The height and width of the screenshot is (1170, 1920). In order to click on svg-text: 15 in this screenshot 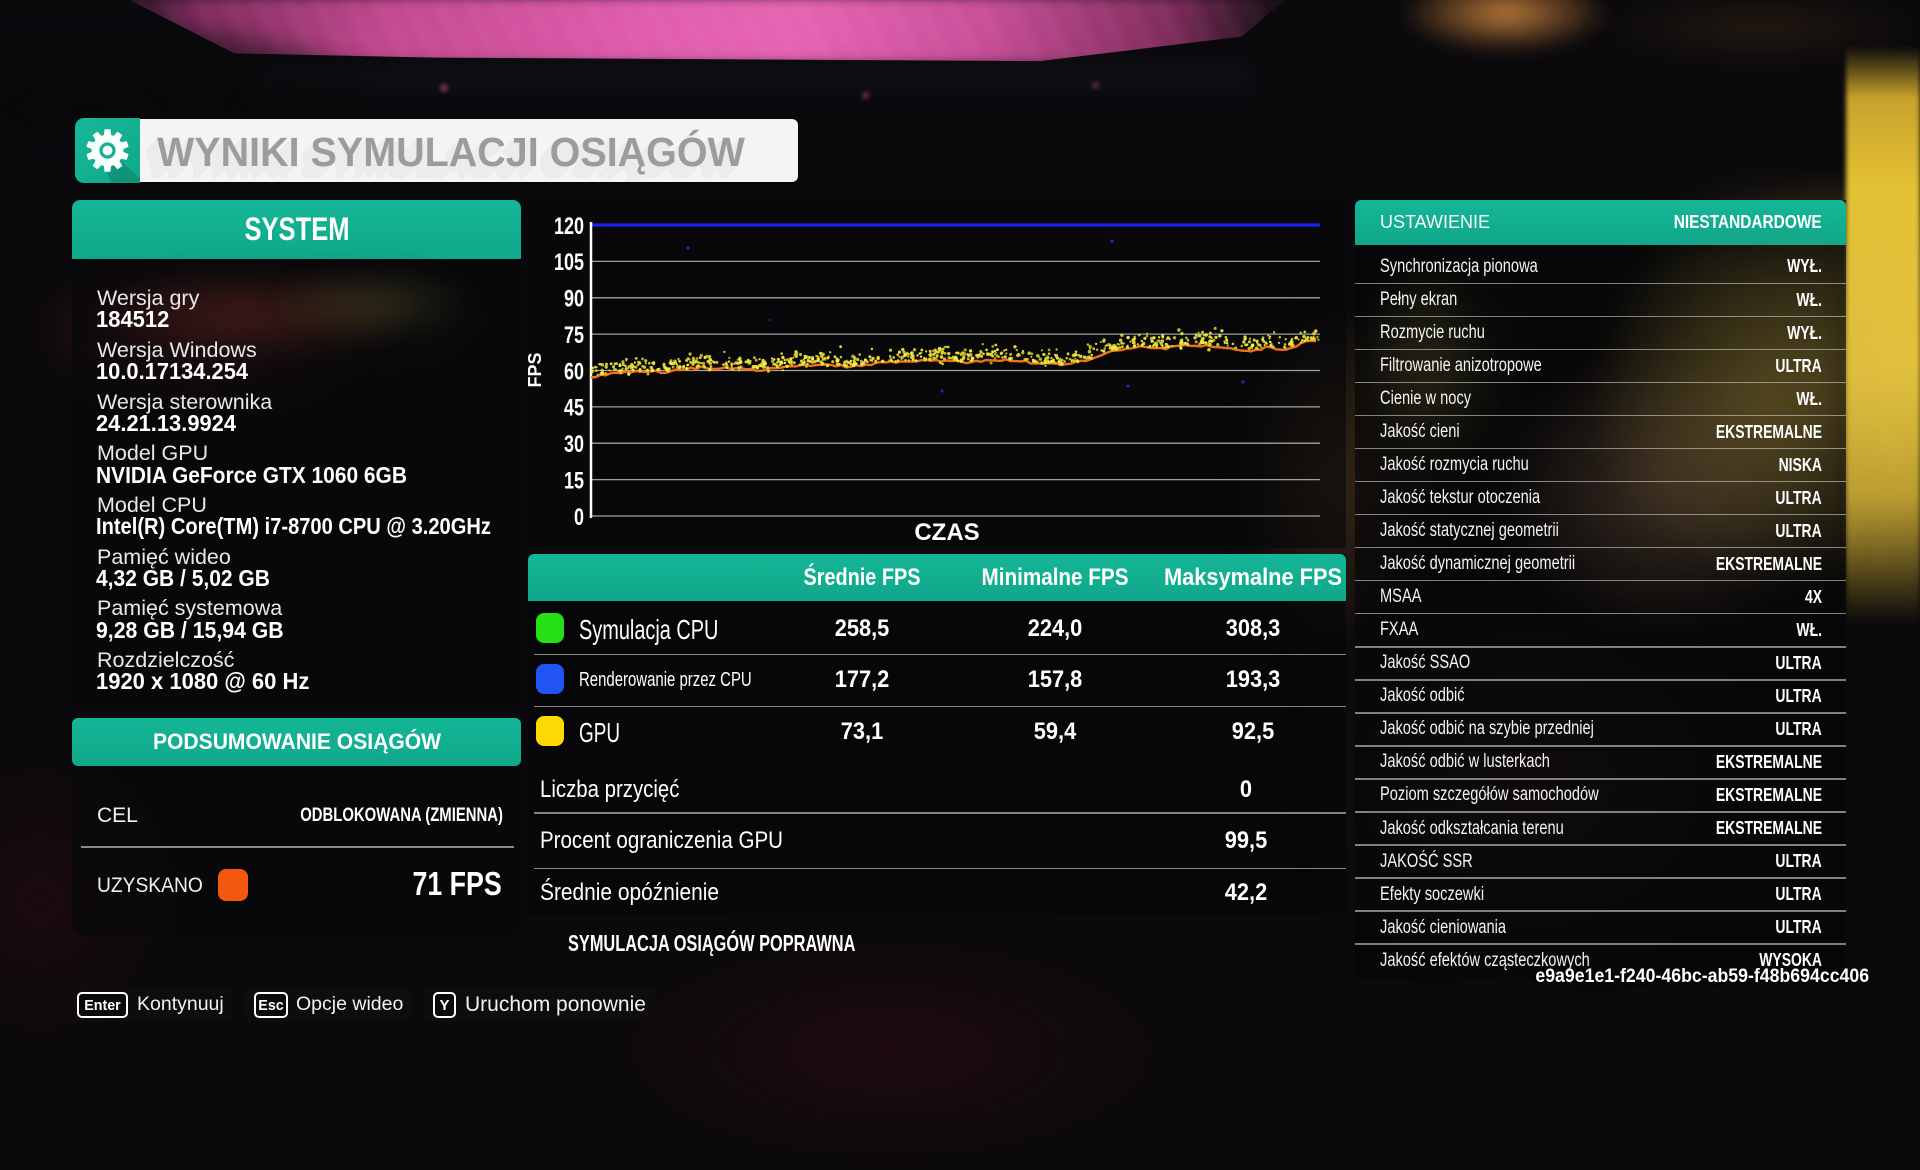, I will do `click(574, 480)`.